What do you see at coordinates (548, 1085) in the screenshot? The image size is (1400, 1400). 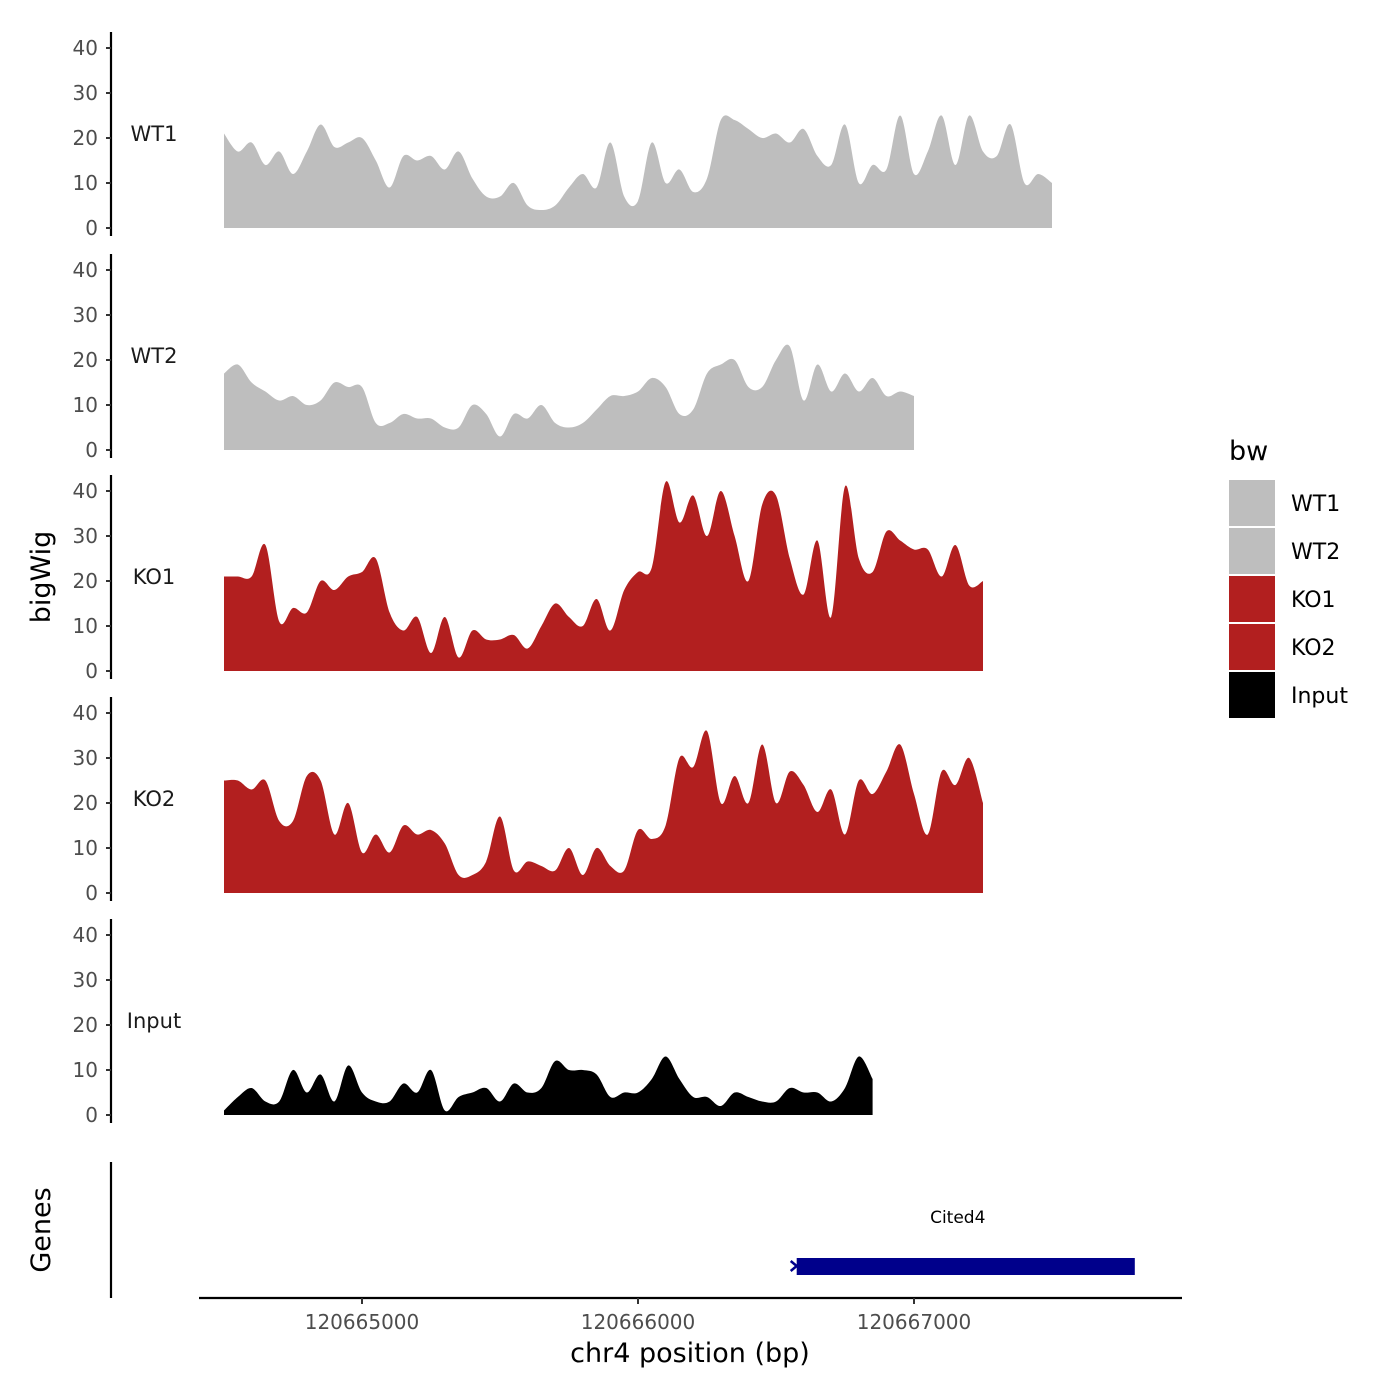 I see `series-area-input` at bounding box center [548, 1085].